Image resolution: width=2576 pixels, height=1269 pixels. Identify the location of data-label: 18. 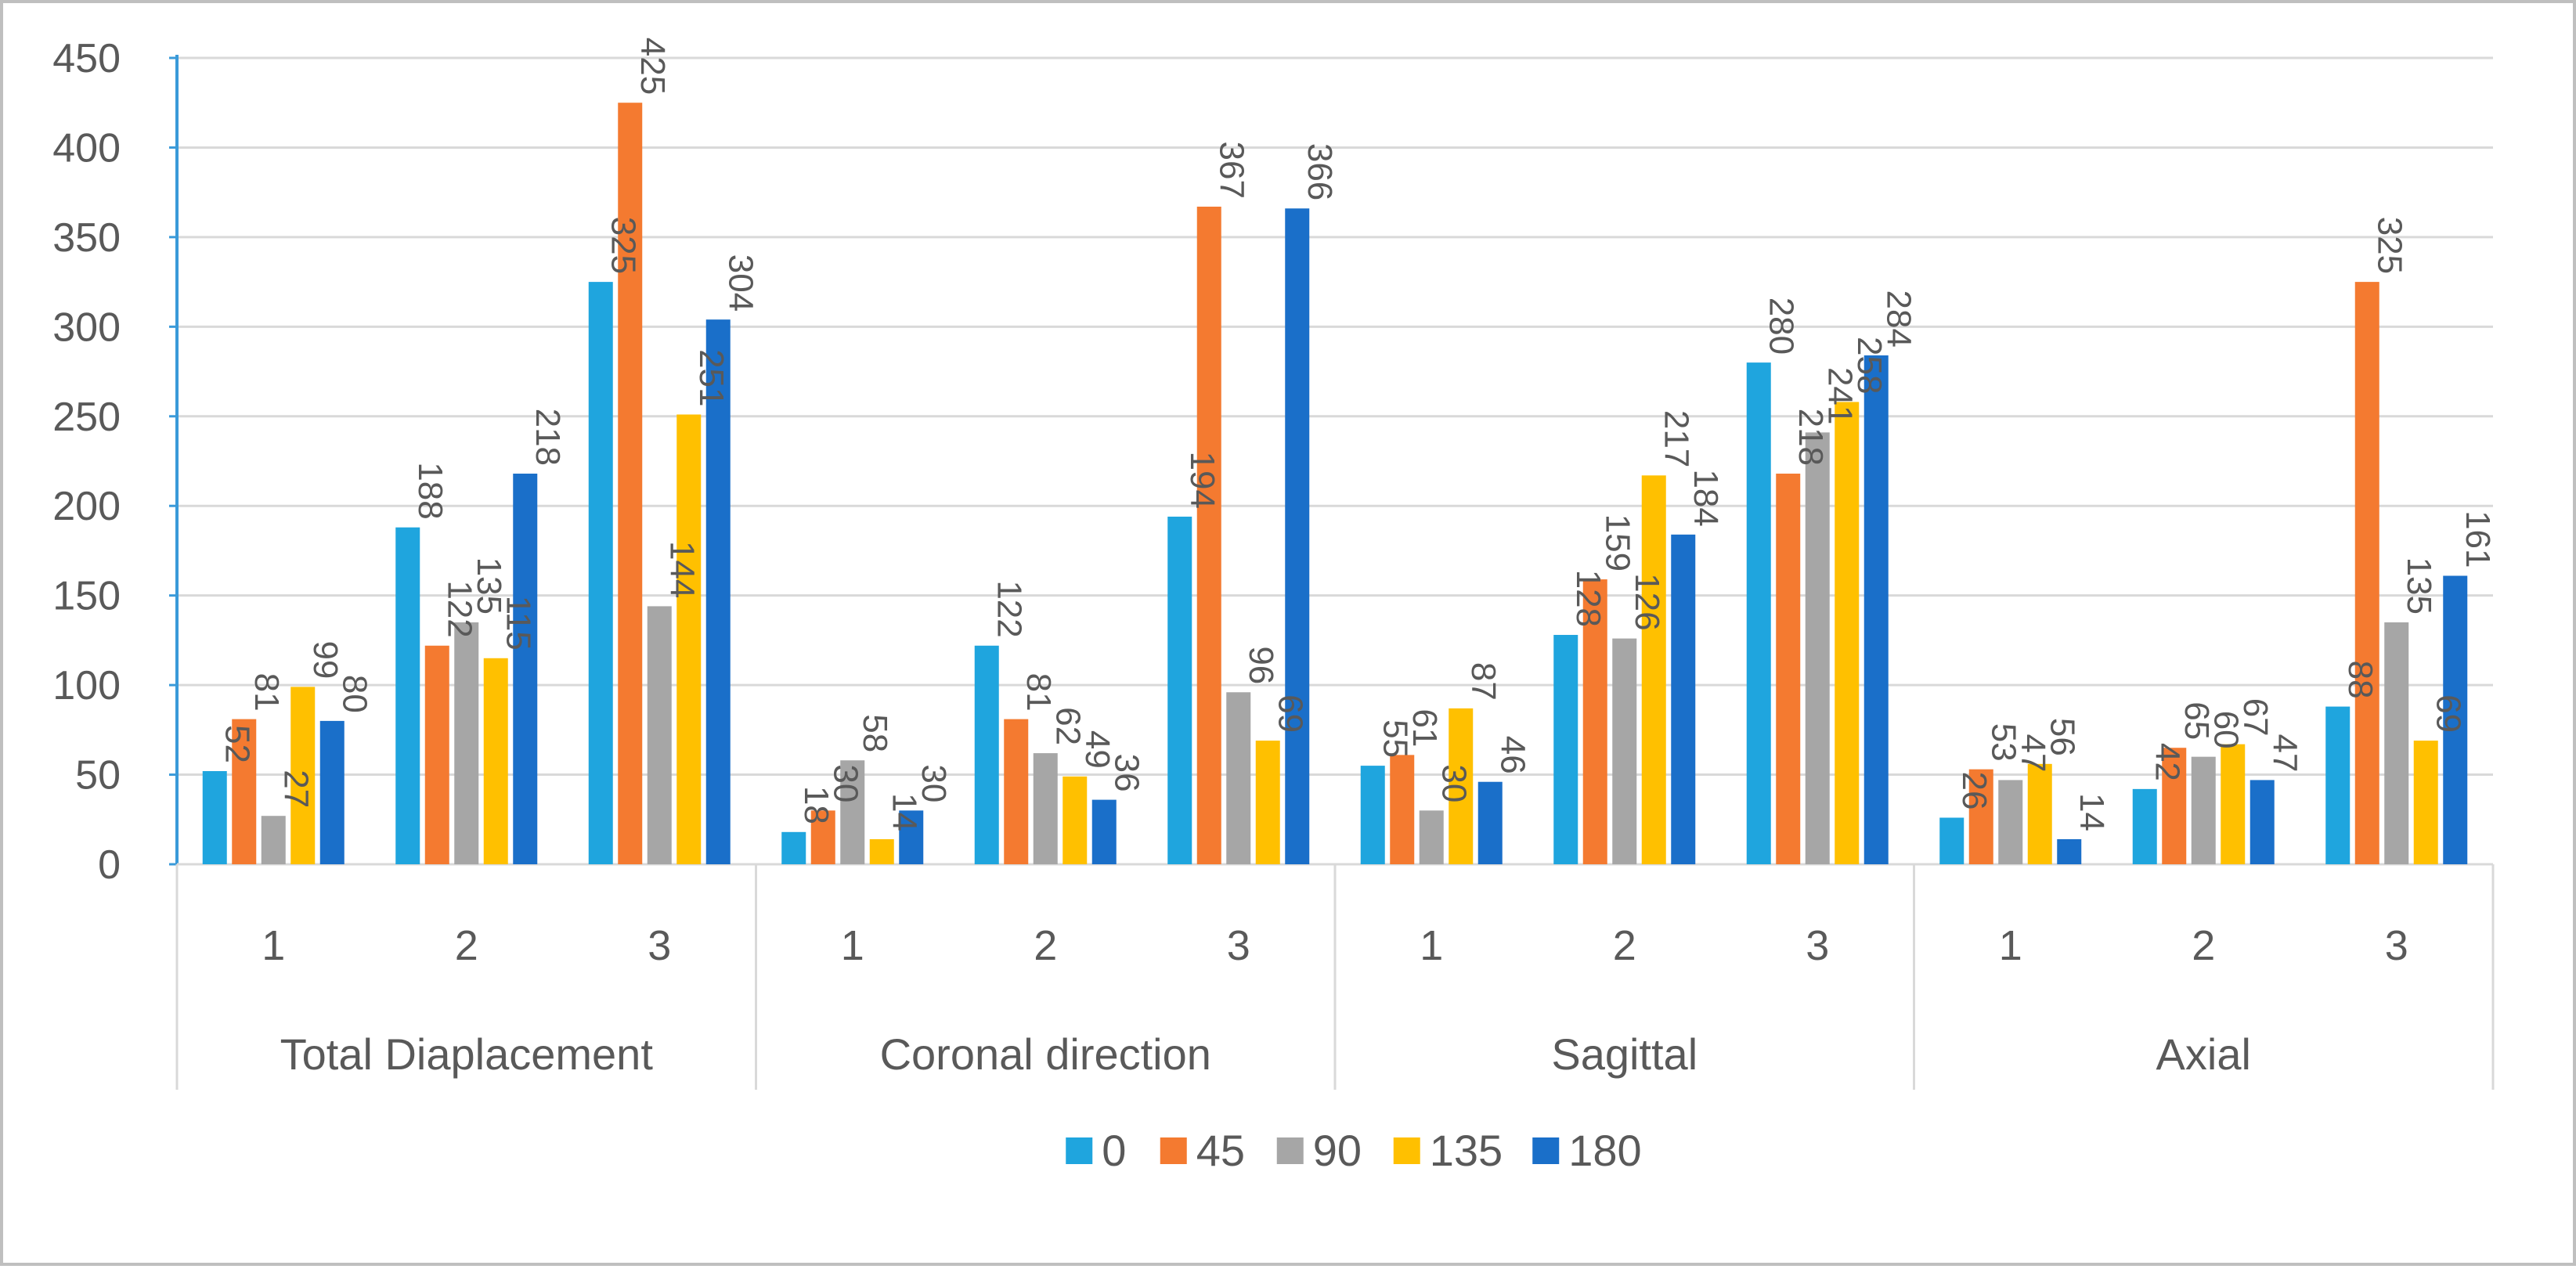
(816, 805).